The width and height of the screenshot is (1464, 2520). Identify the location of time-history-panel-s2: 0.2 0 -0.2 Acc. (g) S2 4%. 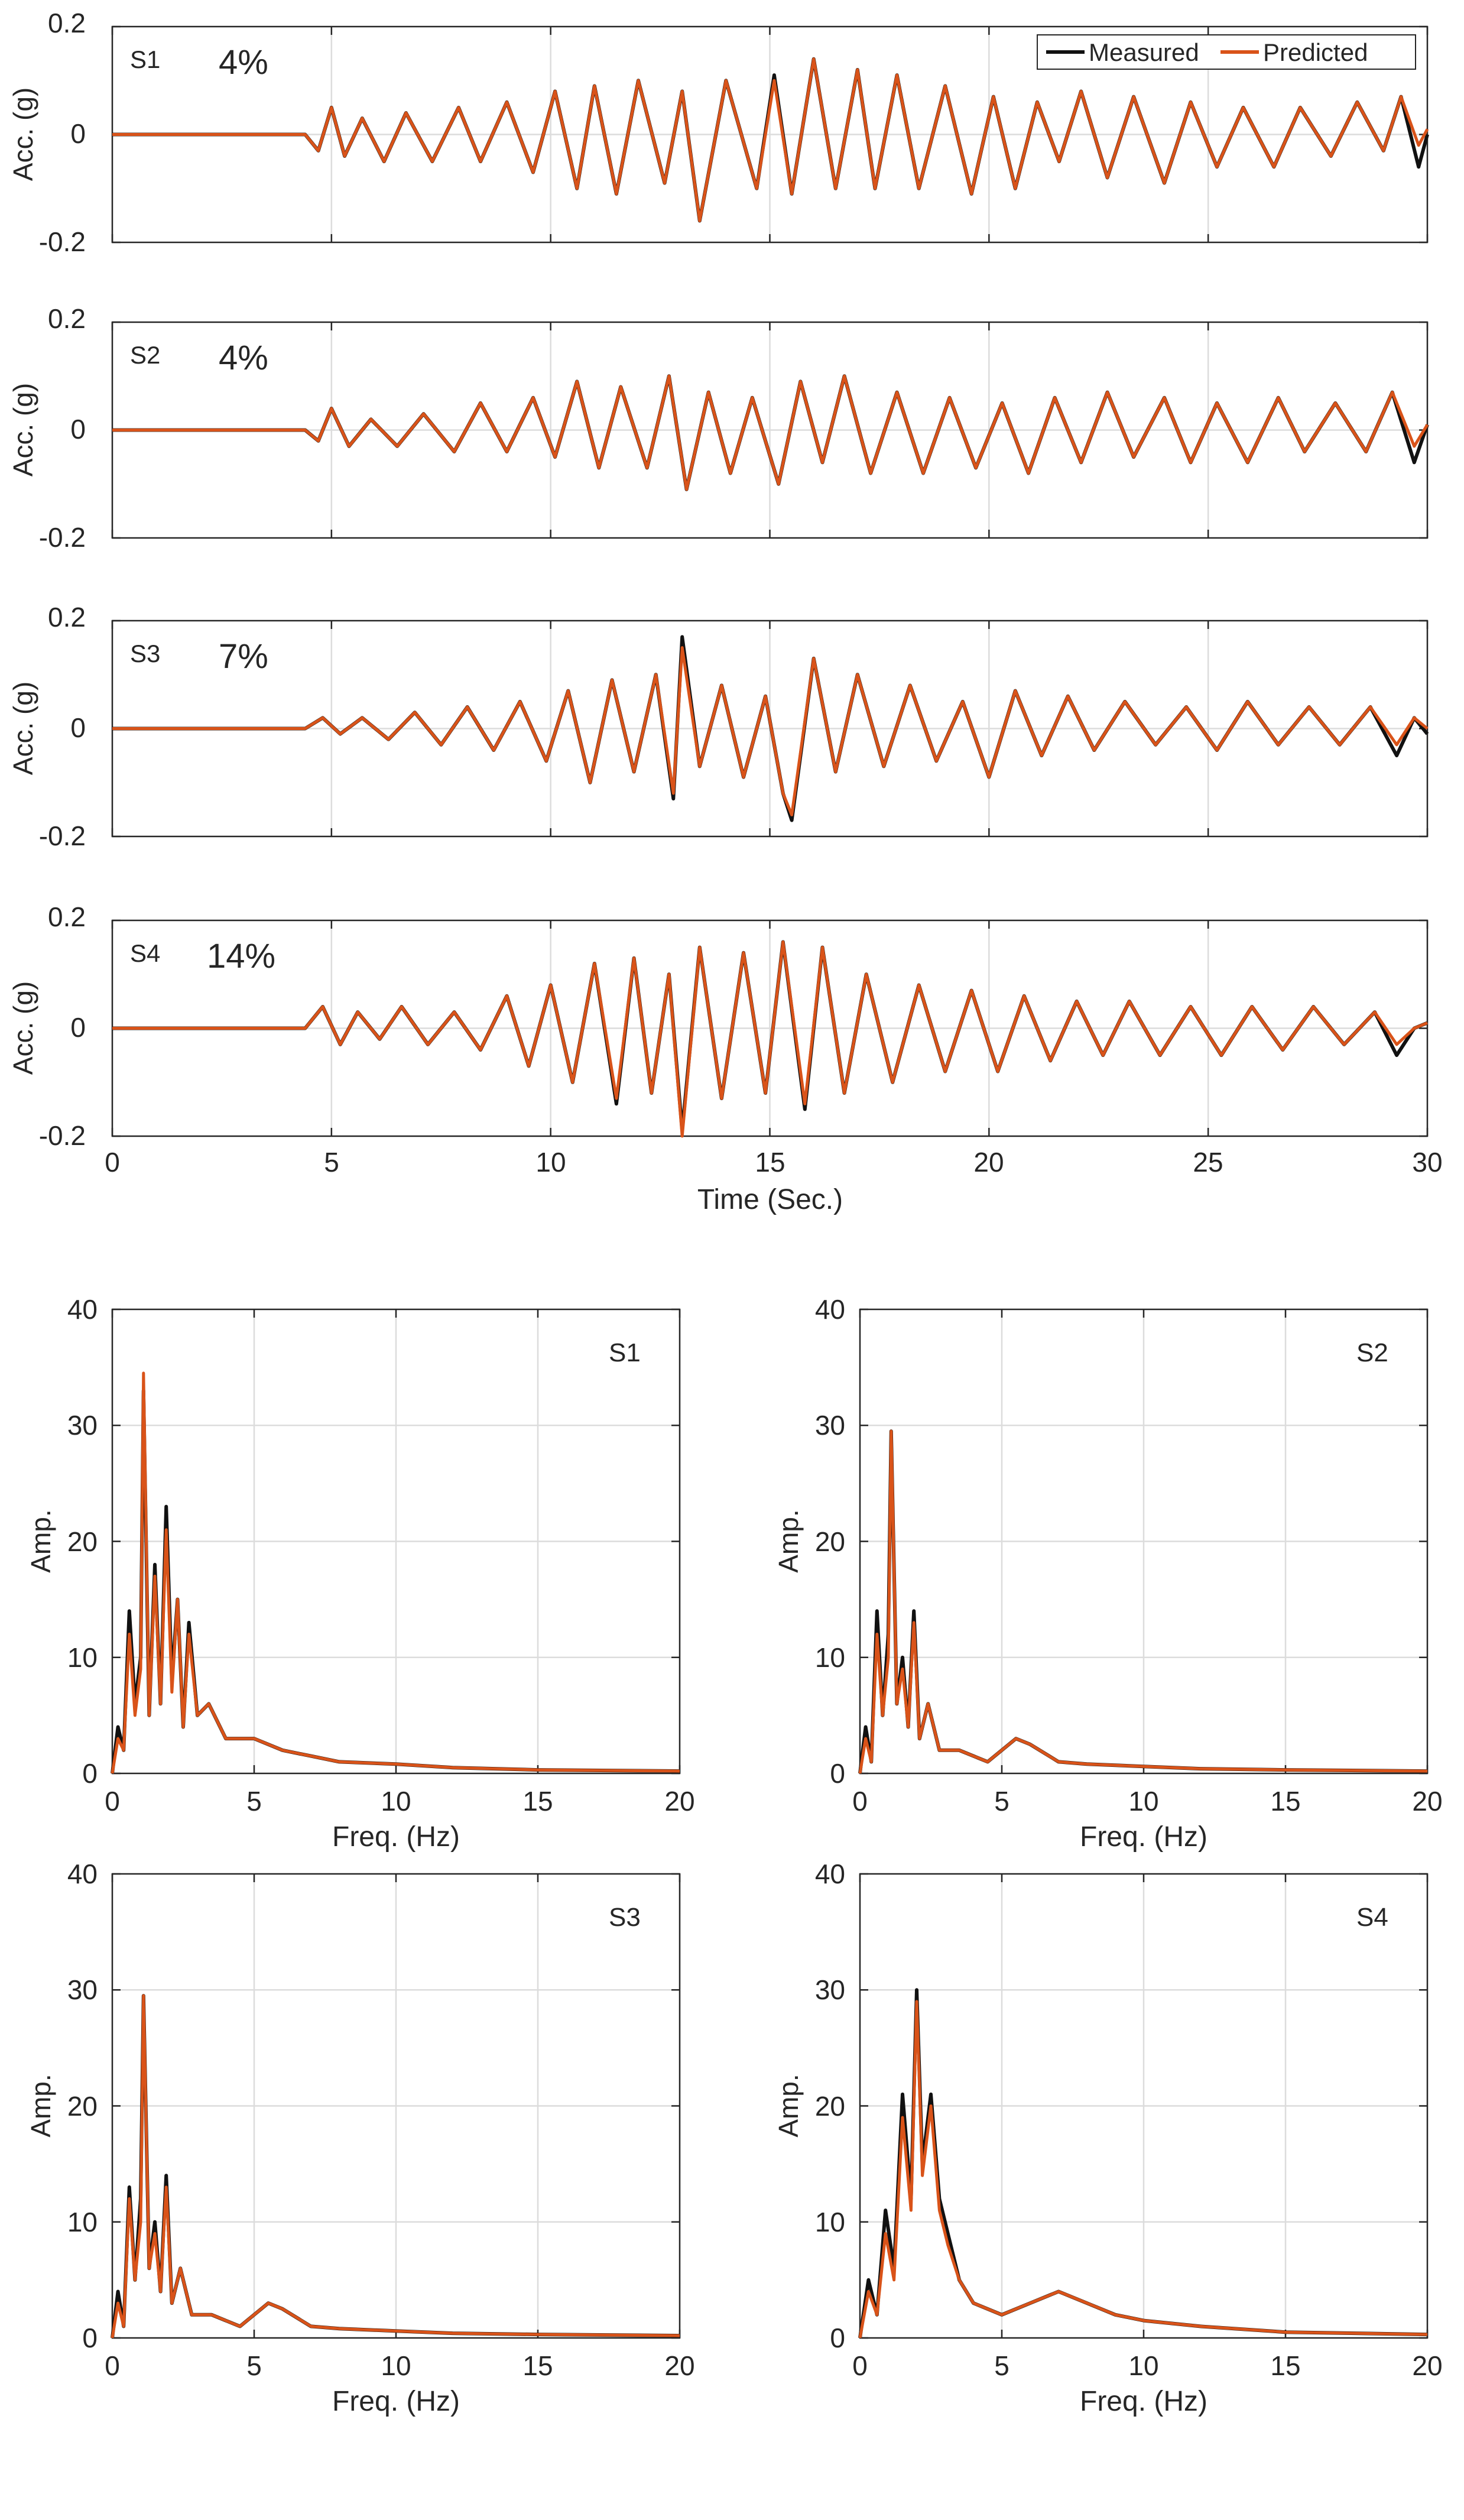
(718, 428).